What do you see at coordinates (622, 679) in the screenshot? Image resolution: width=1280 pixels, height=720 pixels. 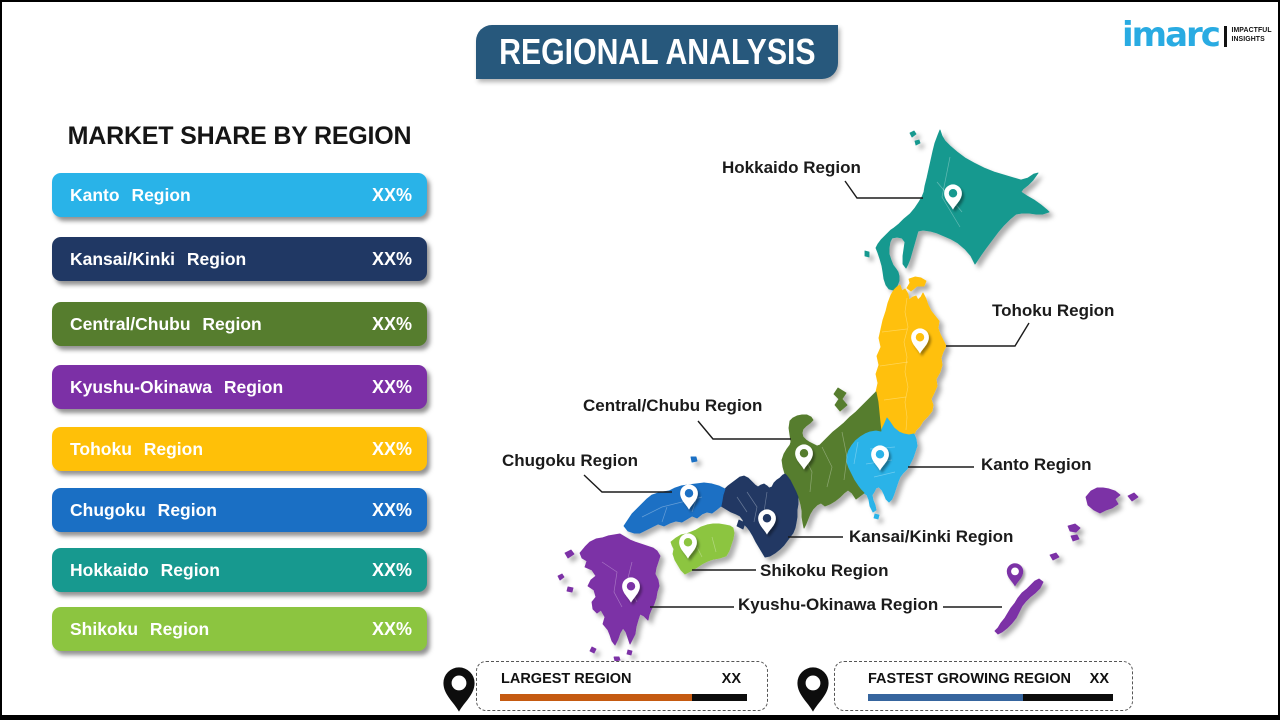 I see `legend-largest-row: LARGEST REGION XX` at bounding box center [622, 679].